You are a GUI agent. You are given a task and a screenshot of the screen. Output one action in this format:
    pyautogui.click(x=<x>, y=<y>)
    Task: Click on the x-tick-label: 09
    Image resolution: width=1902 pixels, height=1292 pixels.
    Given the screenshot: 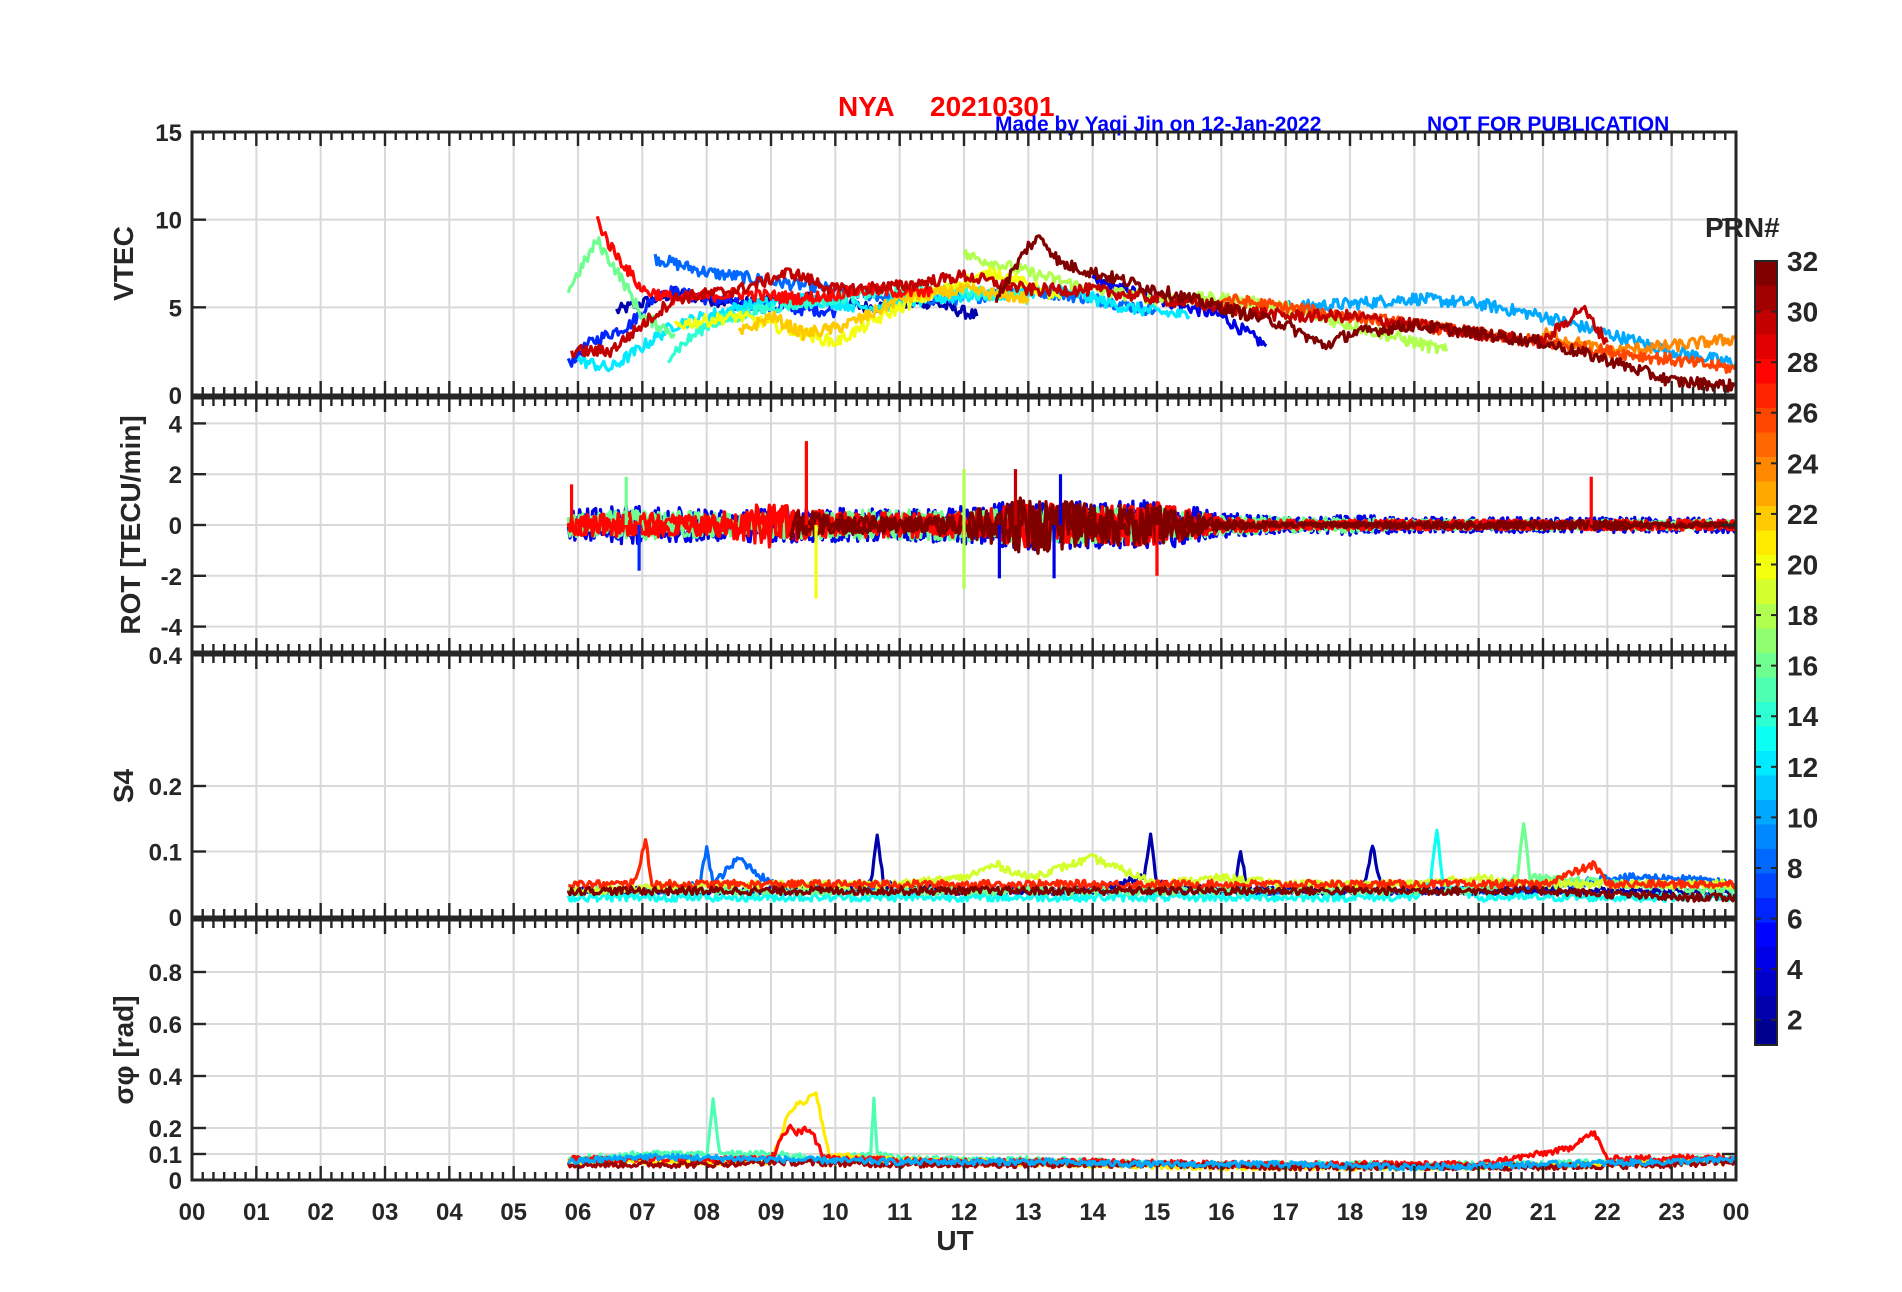 What is the action you would take?
    pyautogui.click(x=771, y=1212)
    